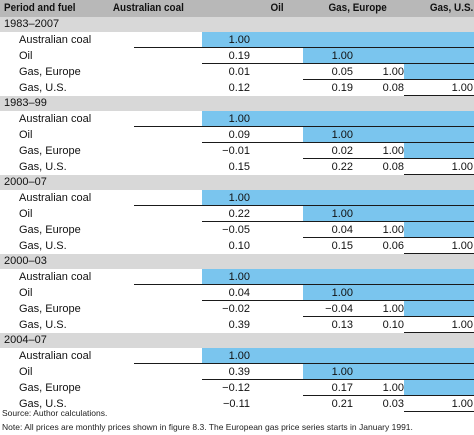 The height and width of the screenshot is (435, 474). Describe the element at coordinates (237, 340) in the screenshot. I see `period-header: 2004–07` at that location.